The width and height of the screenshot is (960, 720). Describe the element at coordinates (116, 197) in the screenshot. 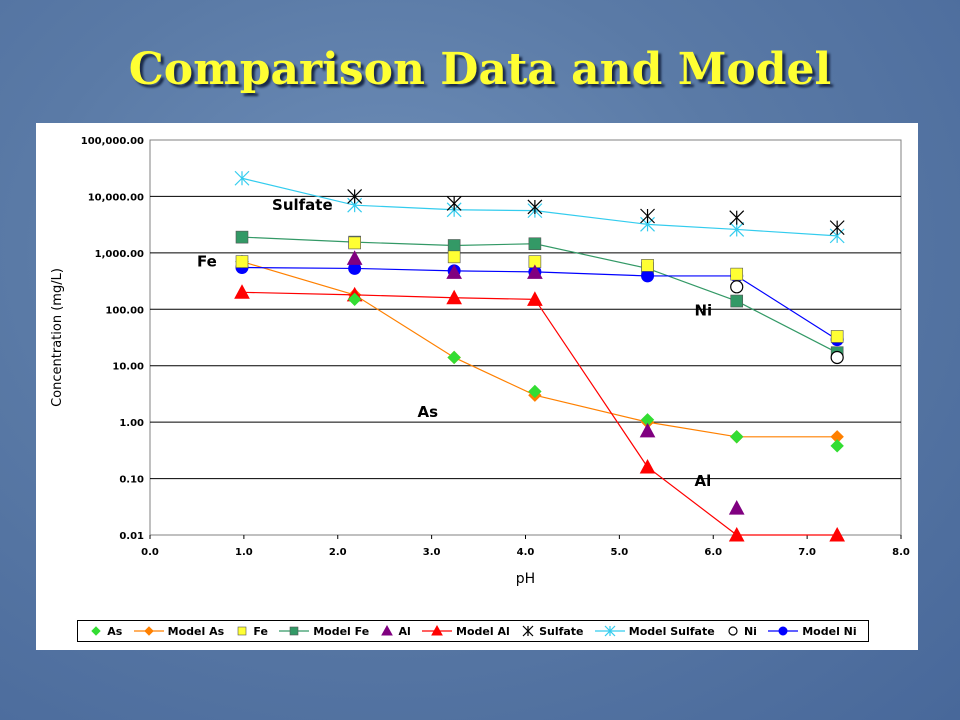

I see `y-tick-label: 10,000.00` at that location.